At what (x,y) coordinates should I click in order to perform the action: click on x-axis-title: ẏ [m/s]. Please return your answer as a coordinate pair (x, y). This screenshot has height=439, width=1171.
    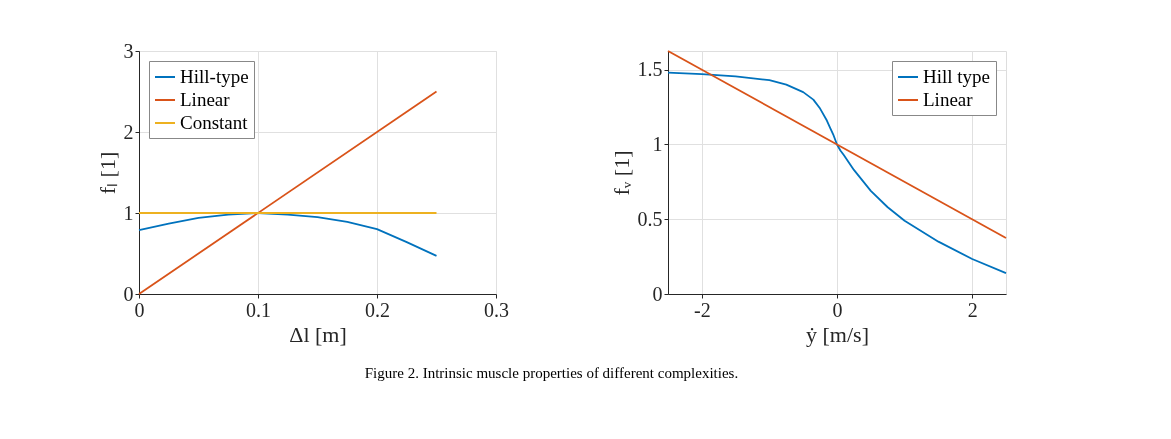
    Looking at the image, I should click on (837, 334).